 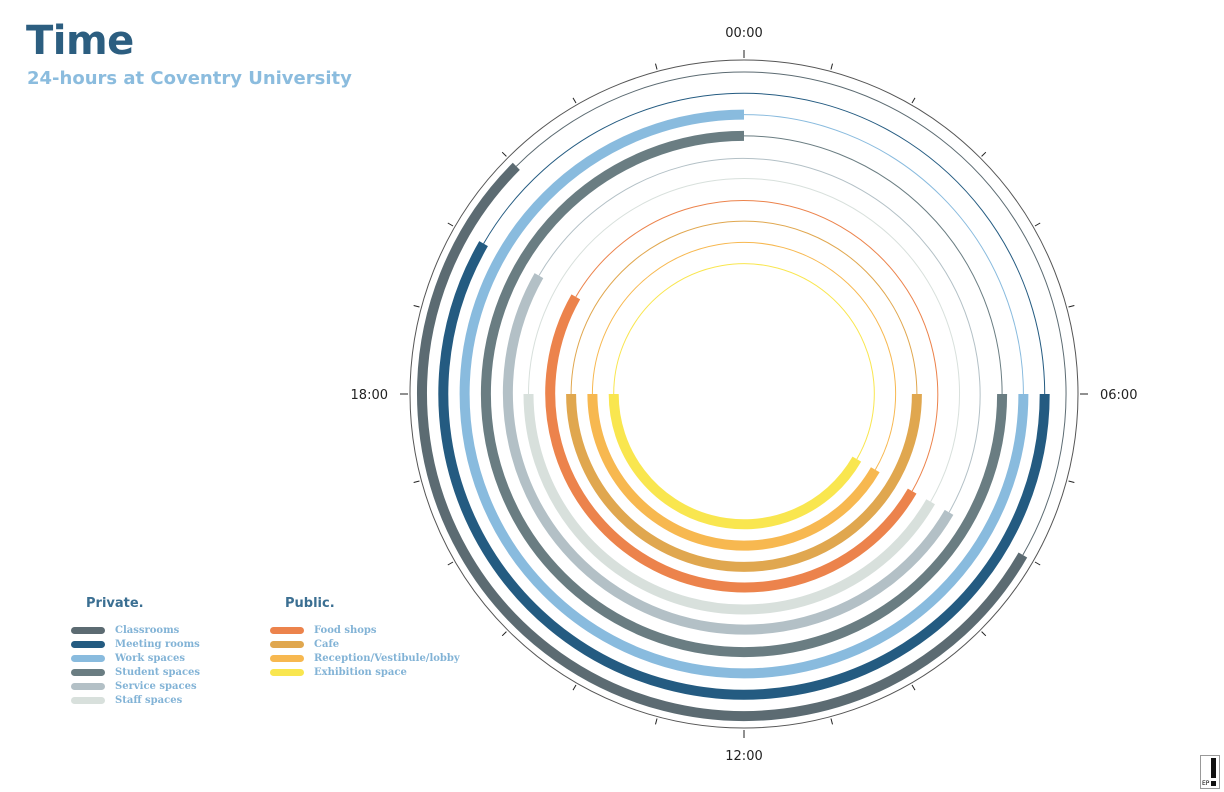 I want to click on legend-item-student-spaces: Student spaces, so click(x=135, y=672).